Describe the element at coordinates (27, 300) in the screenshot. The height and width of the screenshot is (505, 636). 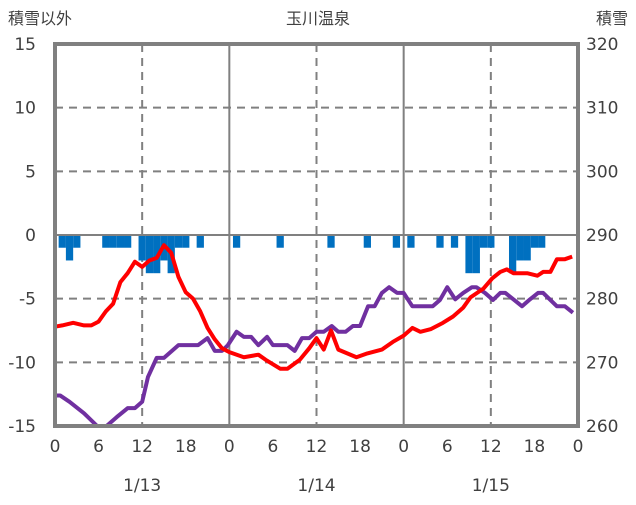
I see `left-tick-label: -5` at that location.